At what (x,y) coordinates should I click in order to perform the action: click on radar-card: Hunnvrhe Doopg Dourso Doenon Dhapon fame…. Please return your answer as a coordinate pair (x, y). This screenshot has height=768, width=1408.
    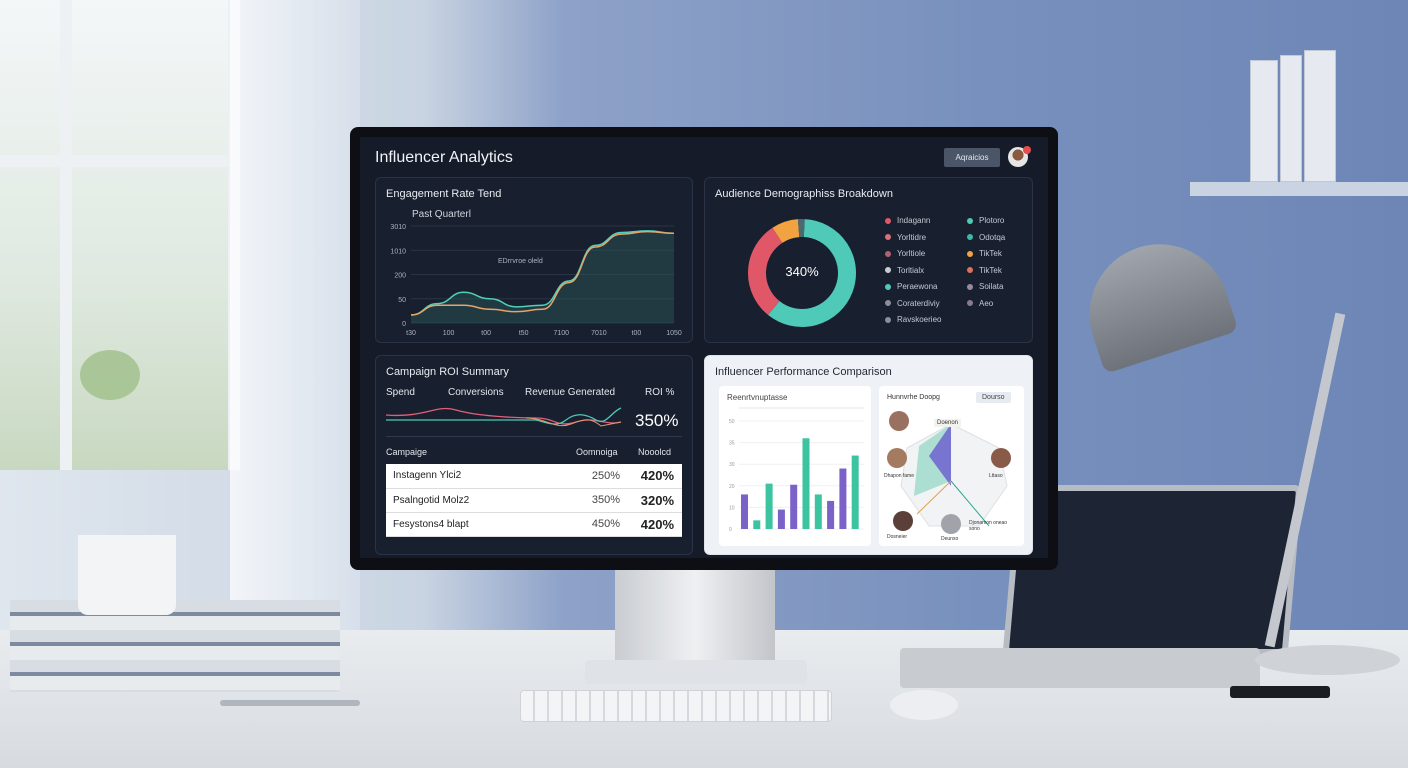
    Looking at the image, I should click on (951, 466).